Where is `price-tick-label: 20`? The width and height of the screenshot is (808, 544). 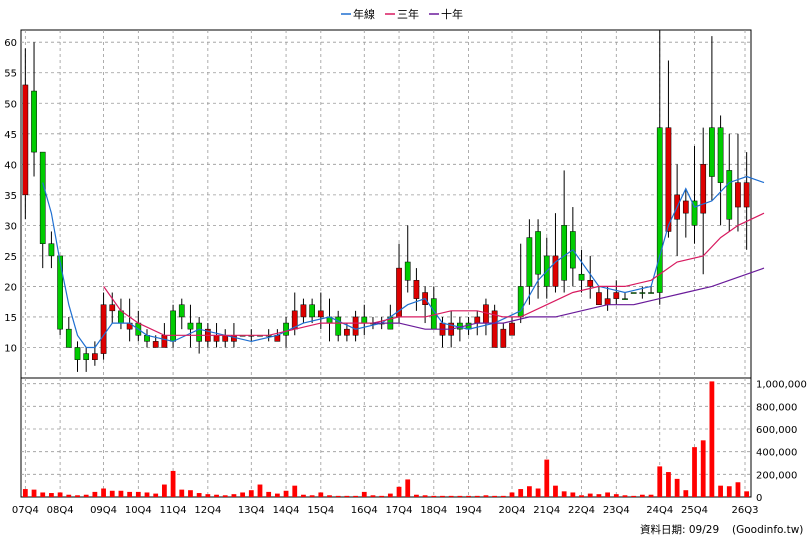 price-tick-label: 20 is located at coordinates (10, 287).